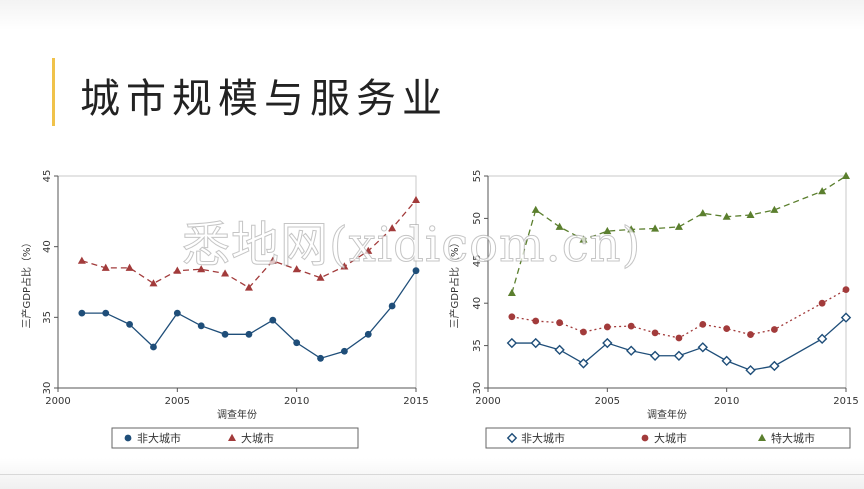 This screenshot has height=489, width=864. What do you see at coordinates (47, 388) in the screenshot?
I see `chart1-y-tick-label: 30` at bounding box center [47, 388].